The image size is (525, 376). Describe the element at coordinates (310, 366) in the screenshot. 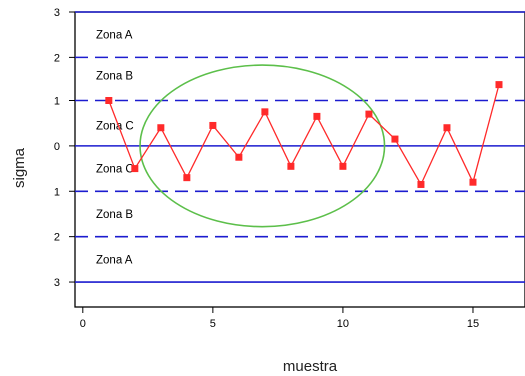

I see `x-axis-label: muestra` at that location.